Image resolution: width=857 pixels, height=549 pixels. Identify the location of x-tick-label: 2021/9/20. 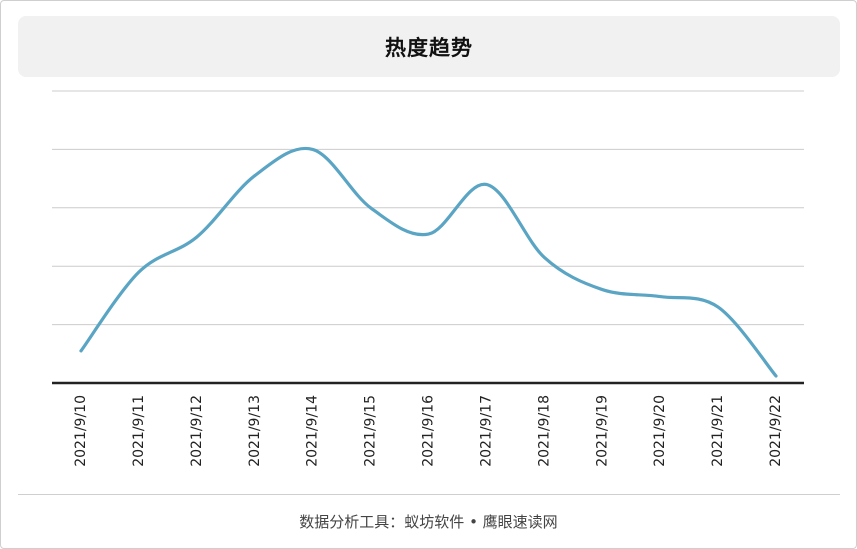
(660, 431).